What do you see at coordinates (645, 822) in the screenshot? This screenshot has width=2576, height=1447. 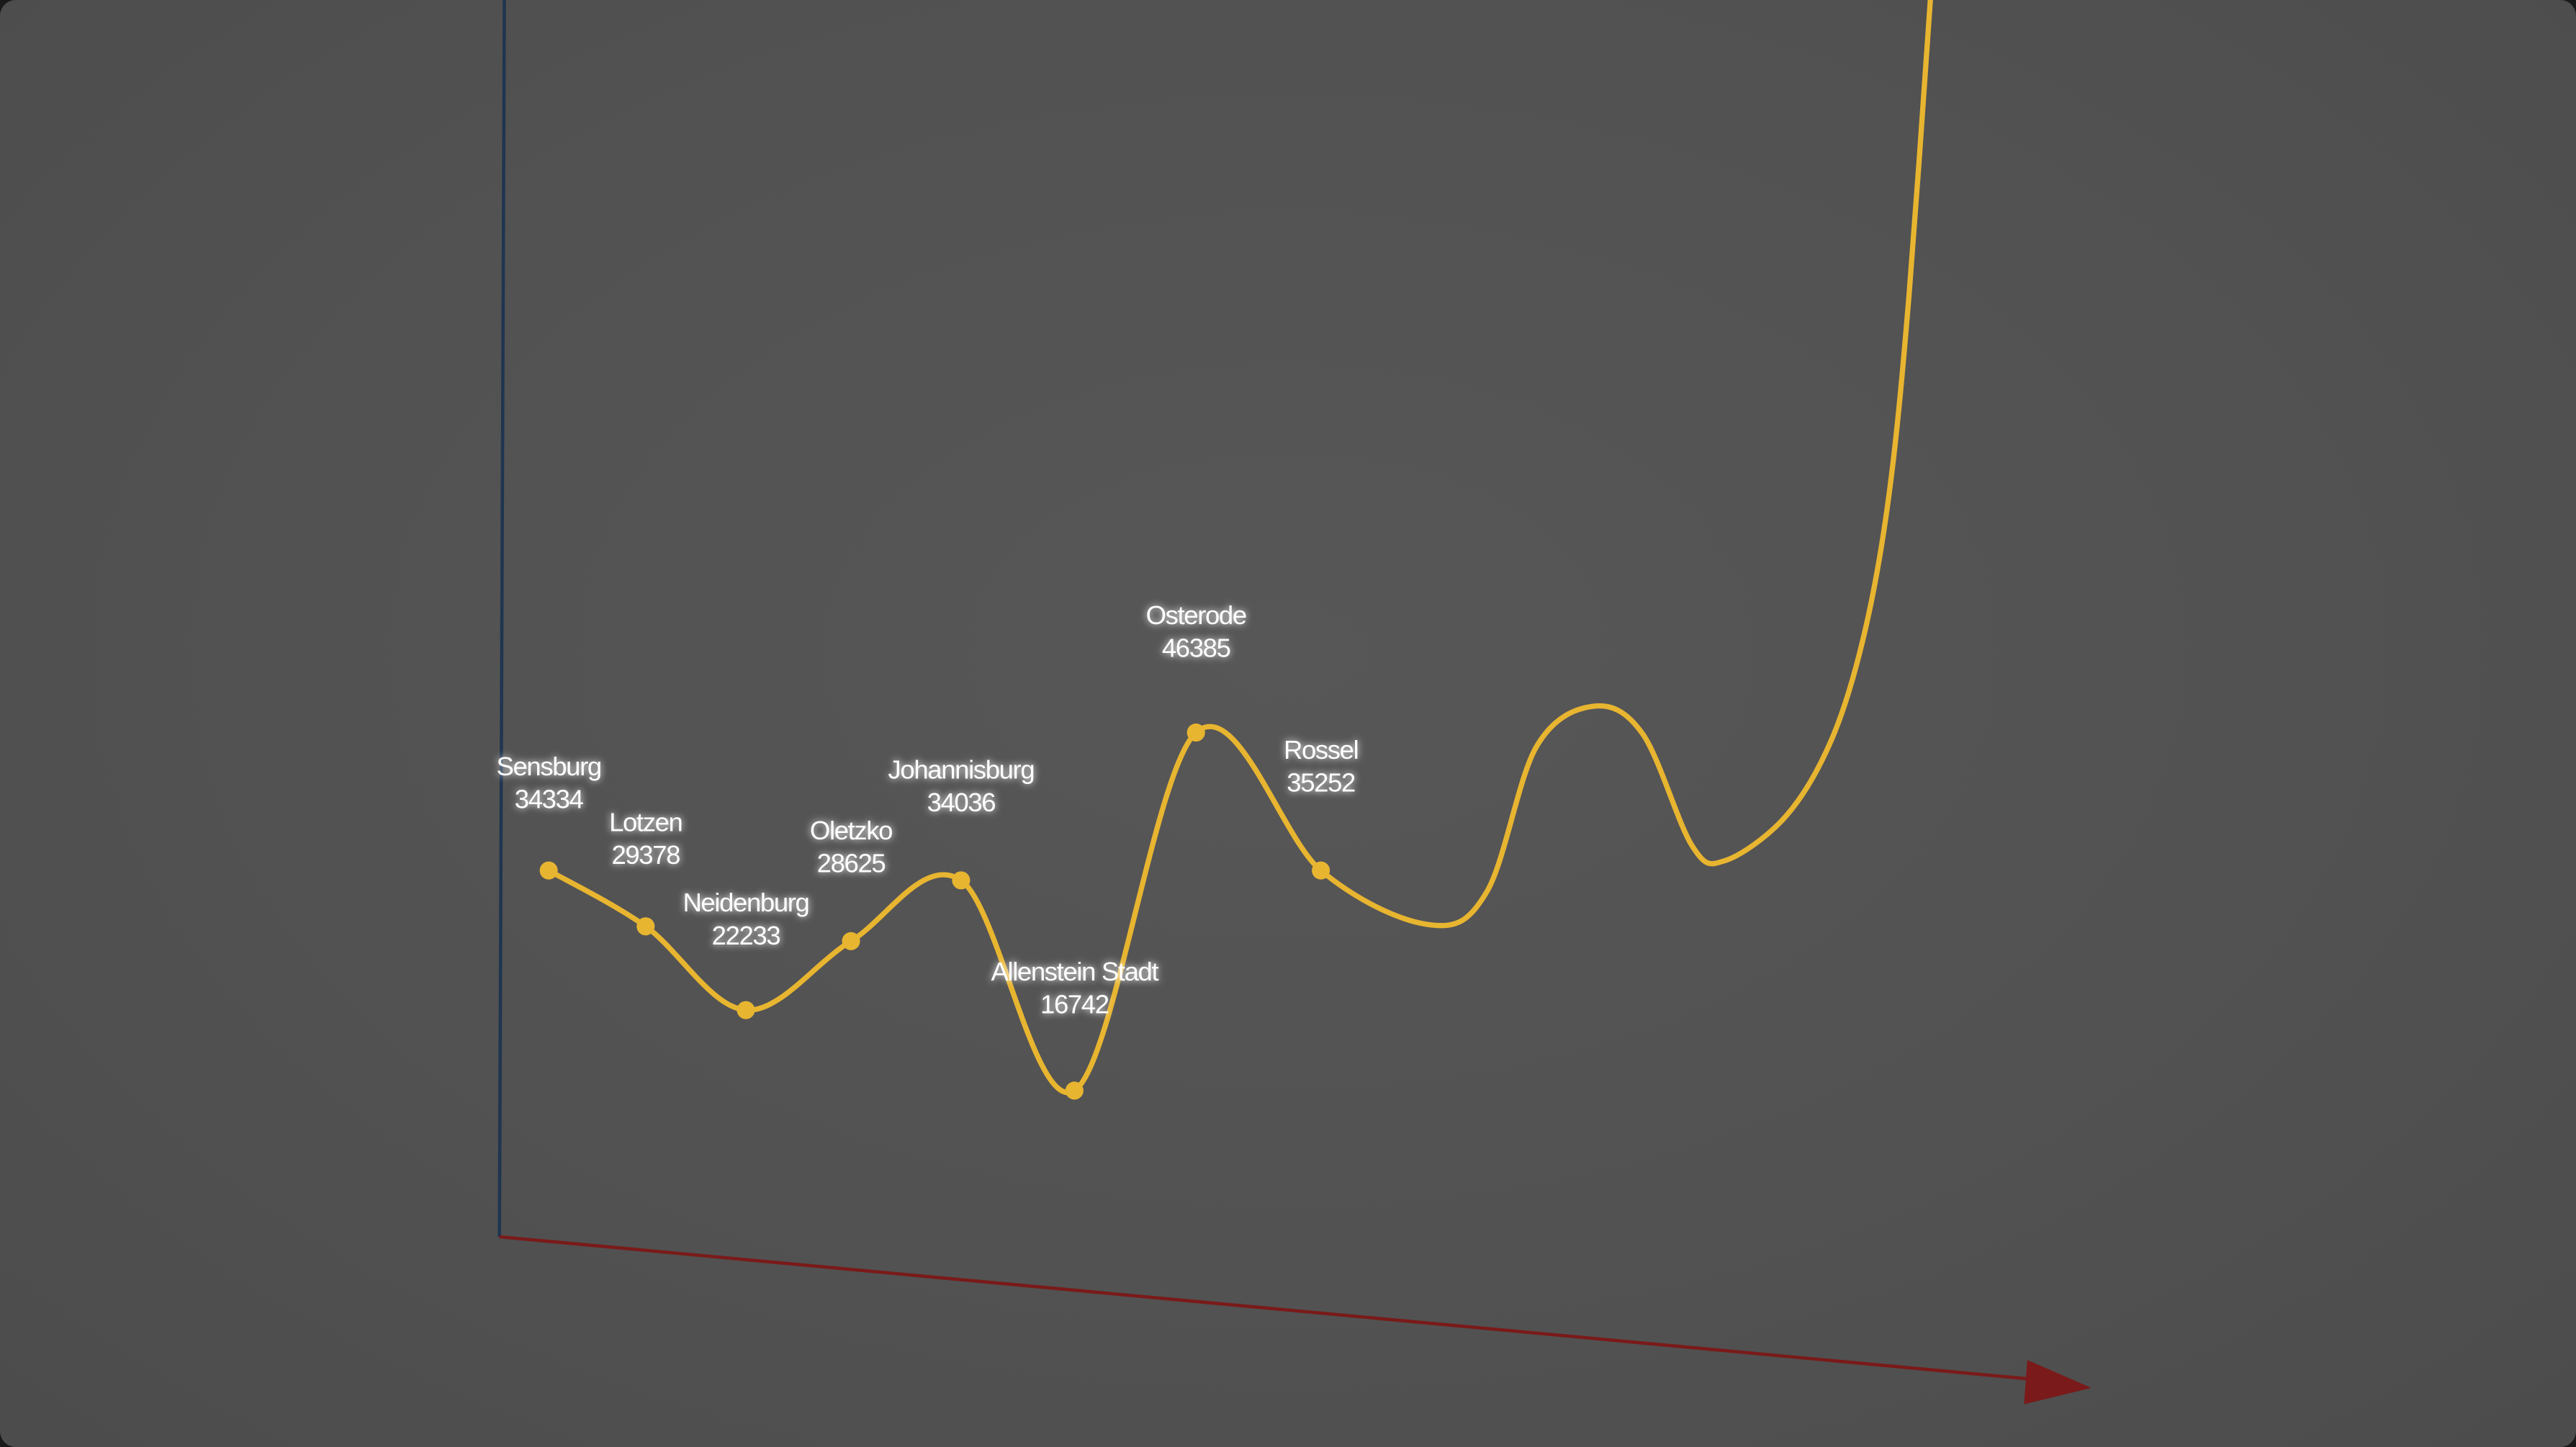 I see `data-label-name: Lotzen` at bounding box center [645, 822].